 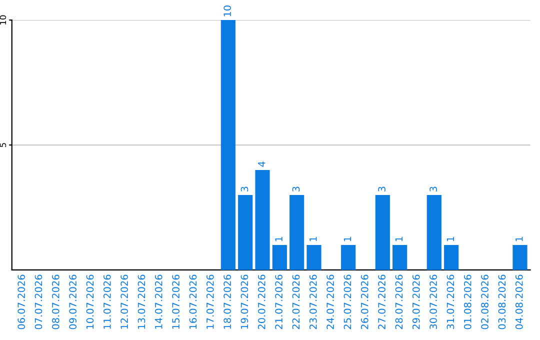 What do you see at coordinates (382, 302) in the screenshot?
I see `x-tick-label: 27.07.2026` at bounding box center [382, 302].